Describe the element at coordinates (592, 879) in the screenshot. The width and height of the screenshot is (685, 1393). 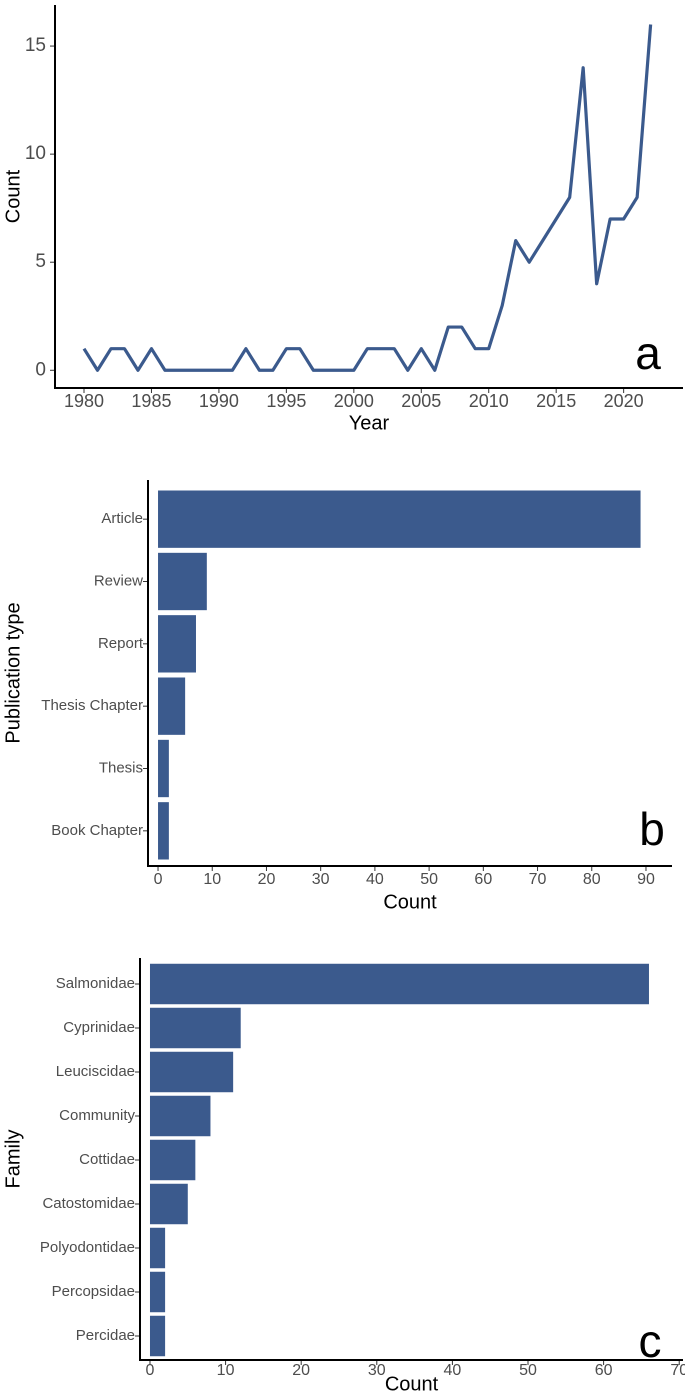
I see `x-tick-label: 80` at that location.